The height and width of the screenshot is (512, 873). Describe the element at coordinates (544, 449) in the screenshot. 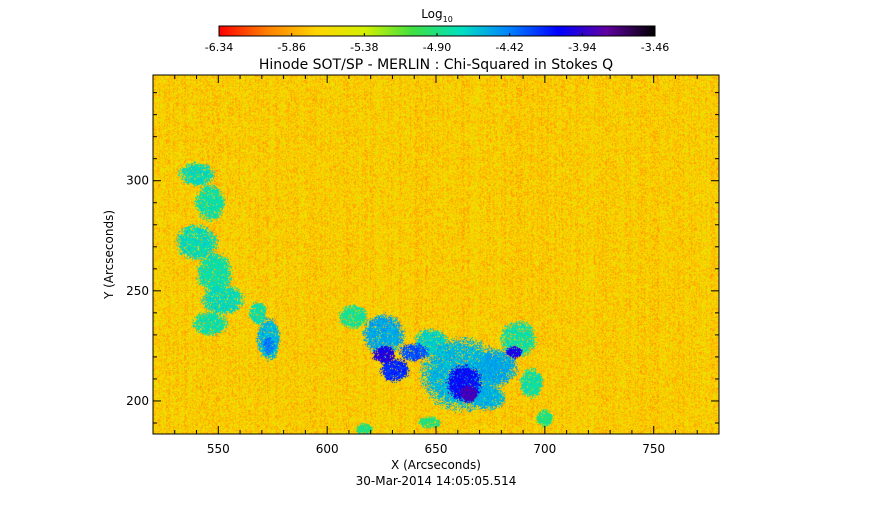

I see `x-tick-label: 700` at that location.